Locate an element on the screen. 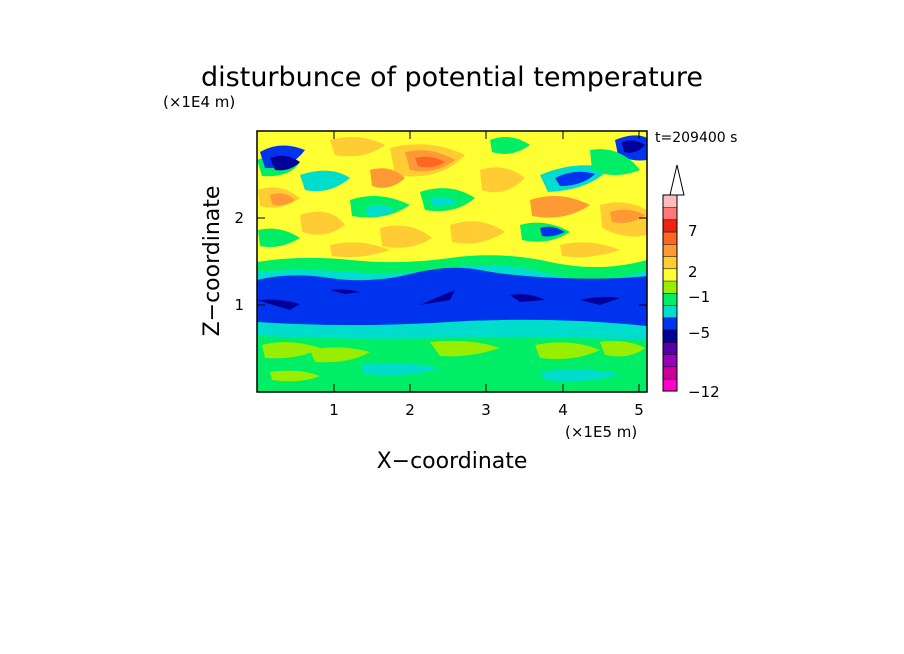 The image size is (904, 654). time-label: t=209400 s is located at coordinates (696, 138).